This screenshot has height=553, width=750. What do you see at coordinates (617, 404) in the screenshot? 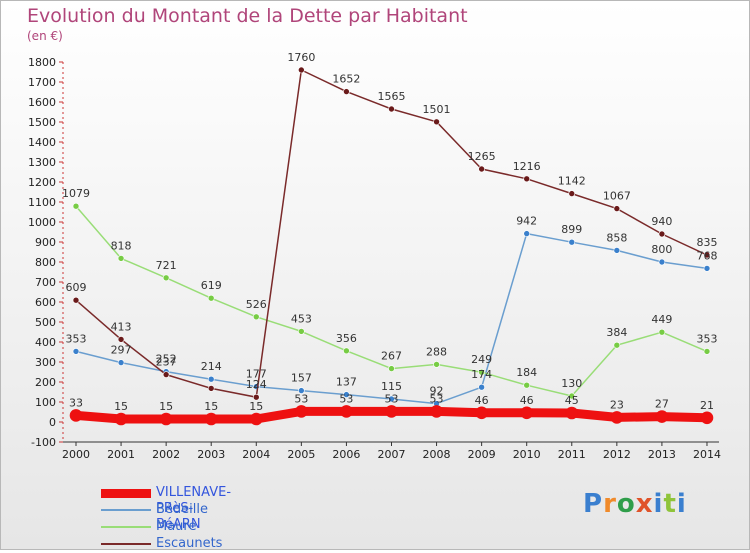
I see `data-label: 23` at bounding box center [617, 404].